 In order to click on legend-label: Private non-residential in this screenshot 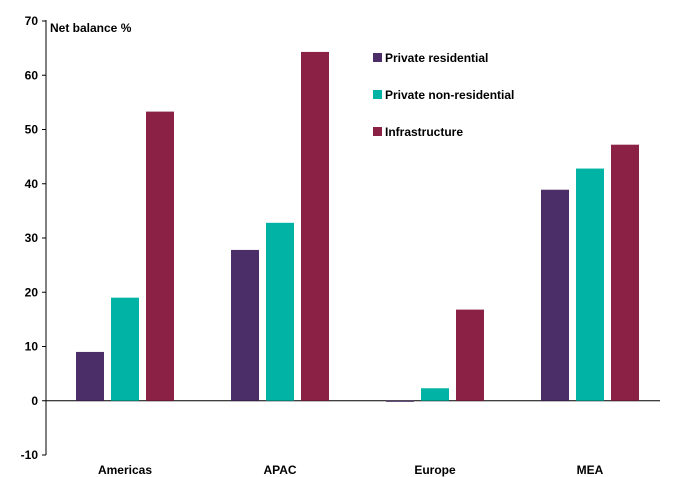, I will do `click(449, 95)`.